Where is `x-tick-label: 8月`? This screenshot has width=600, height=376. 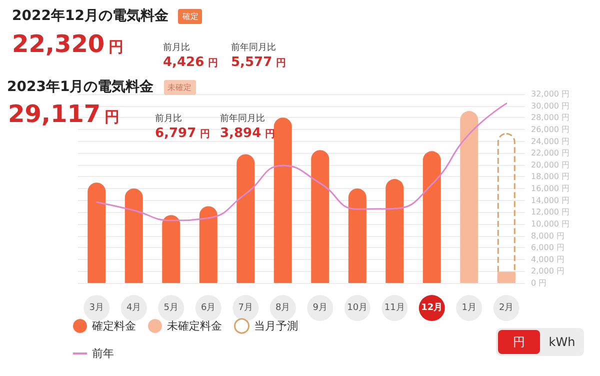 x-tick-label: 8月 is located at coordinates (283, 308).